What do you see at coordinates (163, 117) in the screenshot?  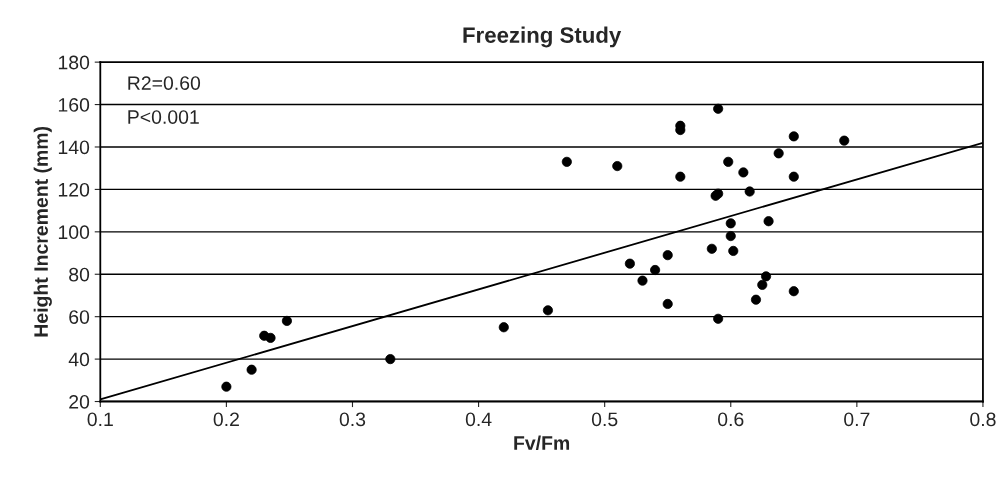 I see `annotation: P<0.001` at bounding box center [163, 117].